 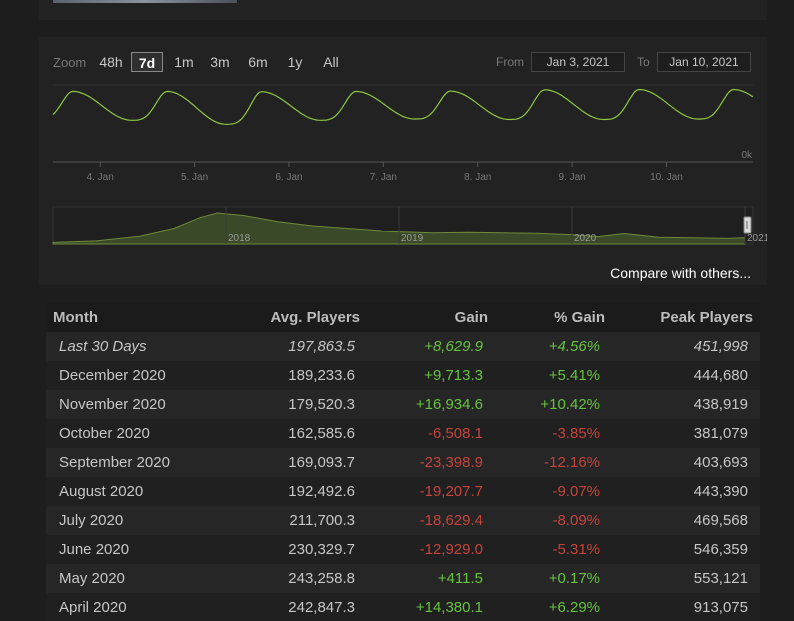 What do you see at coordinates (686, 462) in the screenshot?
I see `cell-peak-players: 403,693` at bounding box center [686, 462].